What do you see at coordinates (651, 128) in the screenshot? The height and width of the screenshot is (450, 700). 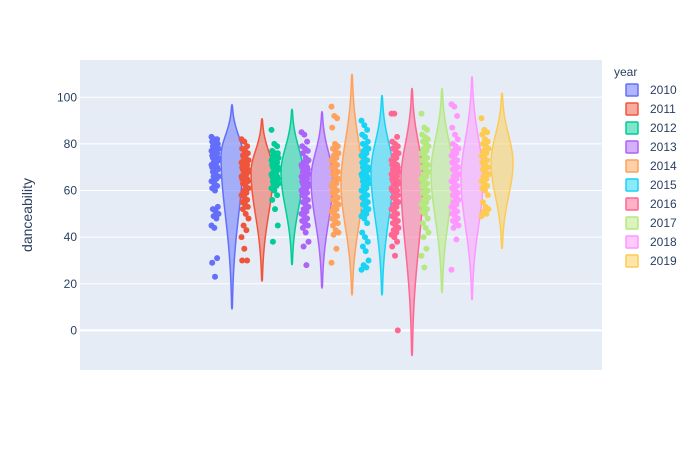 I see `legend-item-2012: 2012` at bounding box center [651, 128].